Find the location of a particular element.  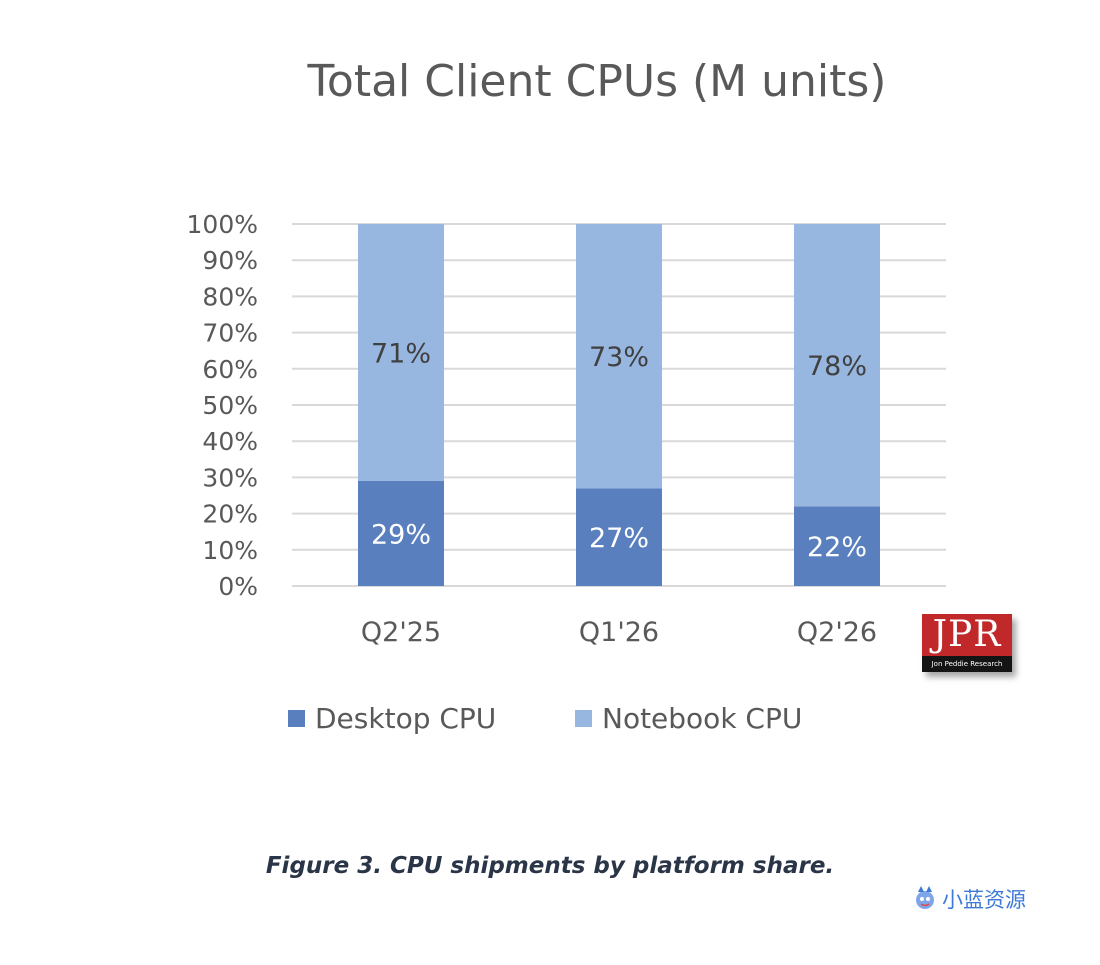

x-category-label: Q1'26 is located at coordinates (619, 632).